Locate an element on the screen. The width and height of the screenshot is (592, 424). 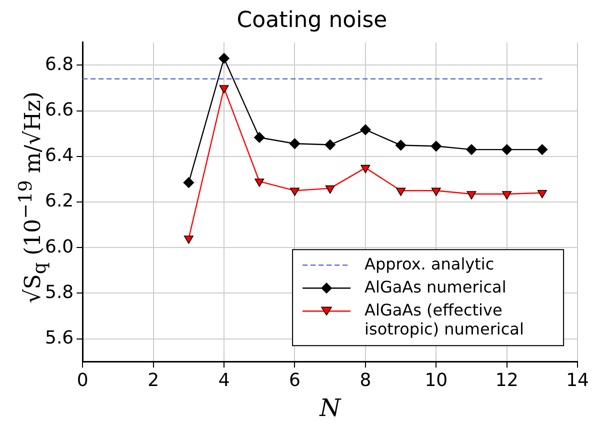
y-tick-label: 6.4 is located at coordinates (59, 155).